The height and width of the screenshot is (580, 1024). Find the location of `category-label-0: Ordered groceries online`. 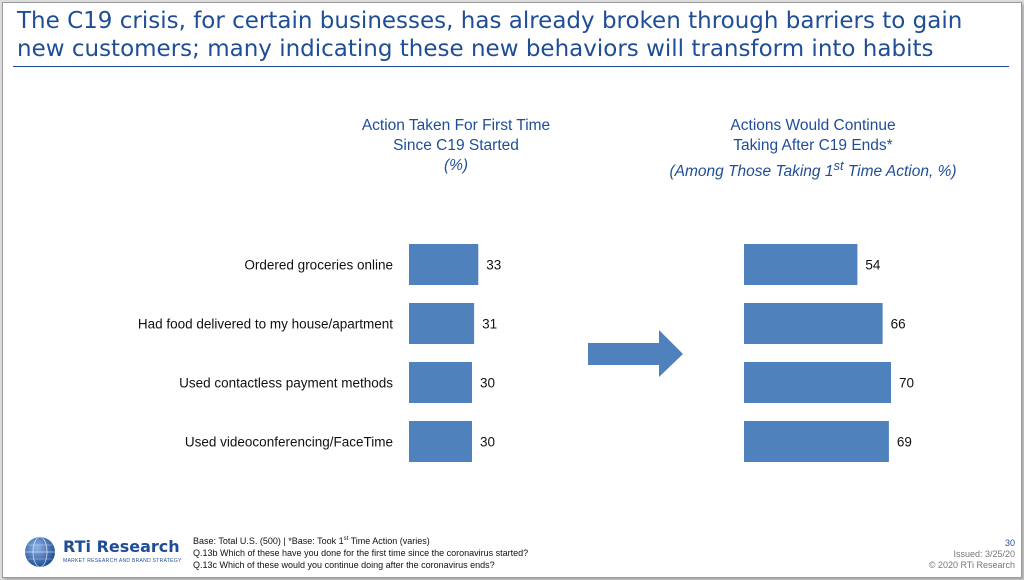

category-label-0: Ordered groceries online is located at coordinates (318, 265).